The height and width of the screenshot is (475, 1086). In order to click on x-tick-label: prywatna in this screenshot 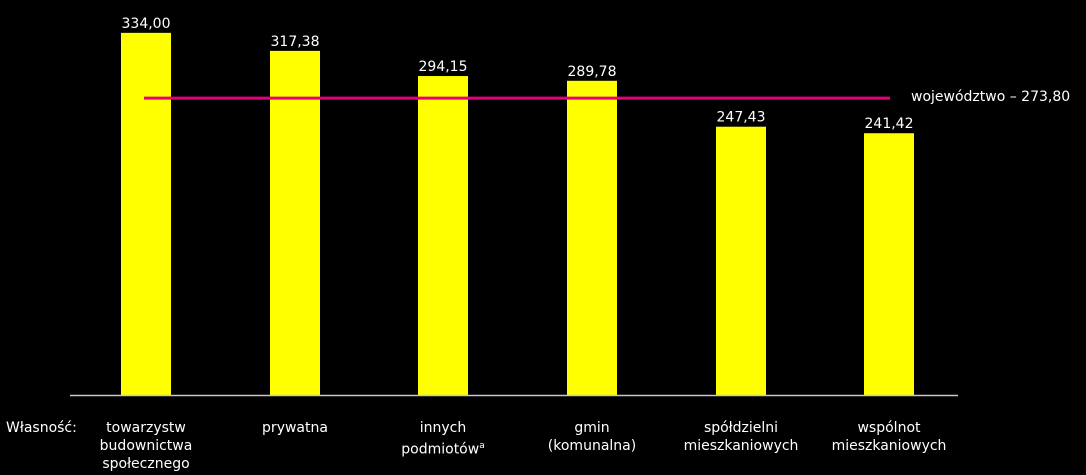, I will do `click(295, 428)`.